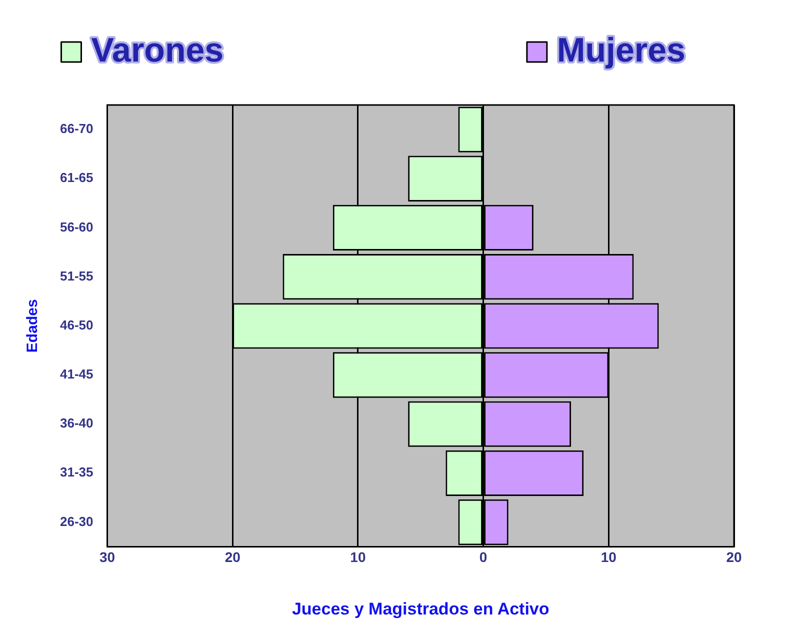 The height and width of the screenshot is (632, 794). What do you see at coordinates (77, 324) in the screenshot?
I see `y-tick-label: 46-50` at bounding box center [77, 324].